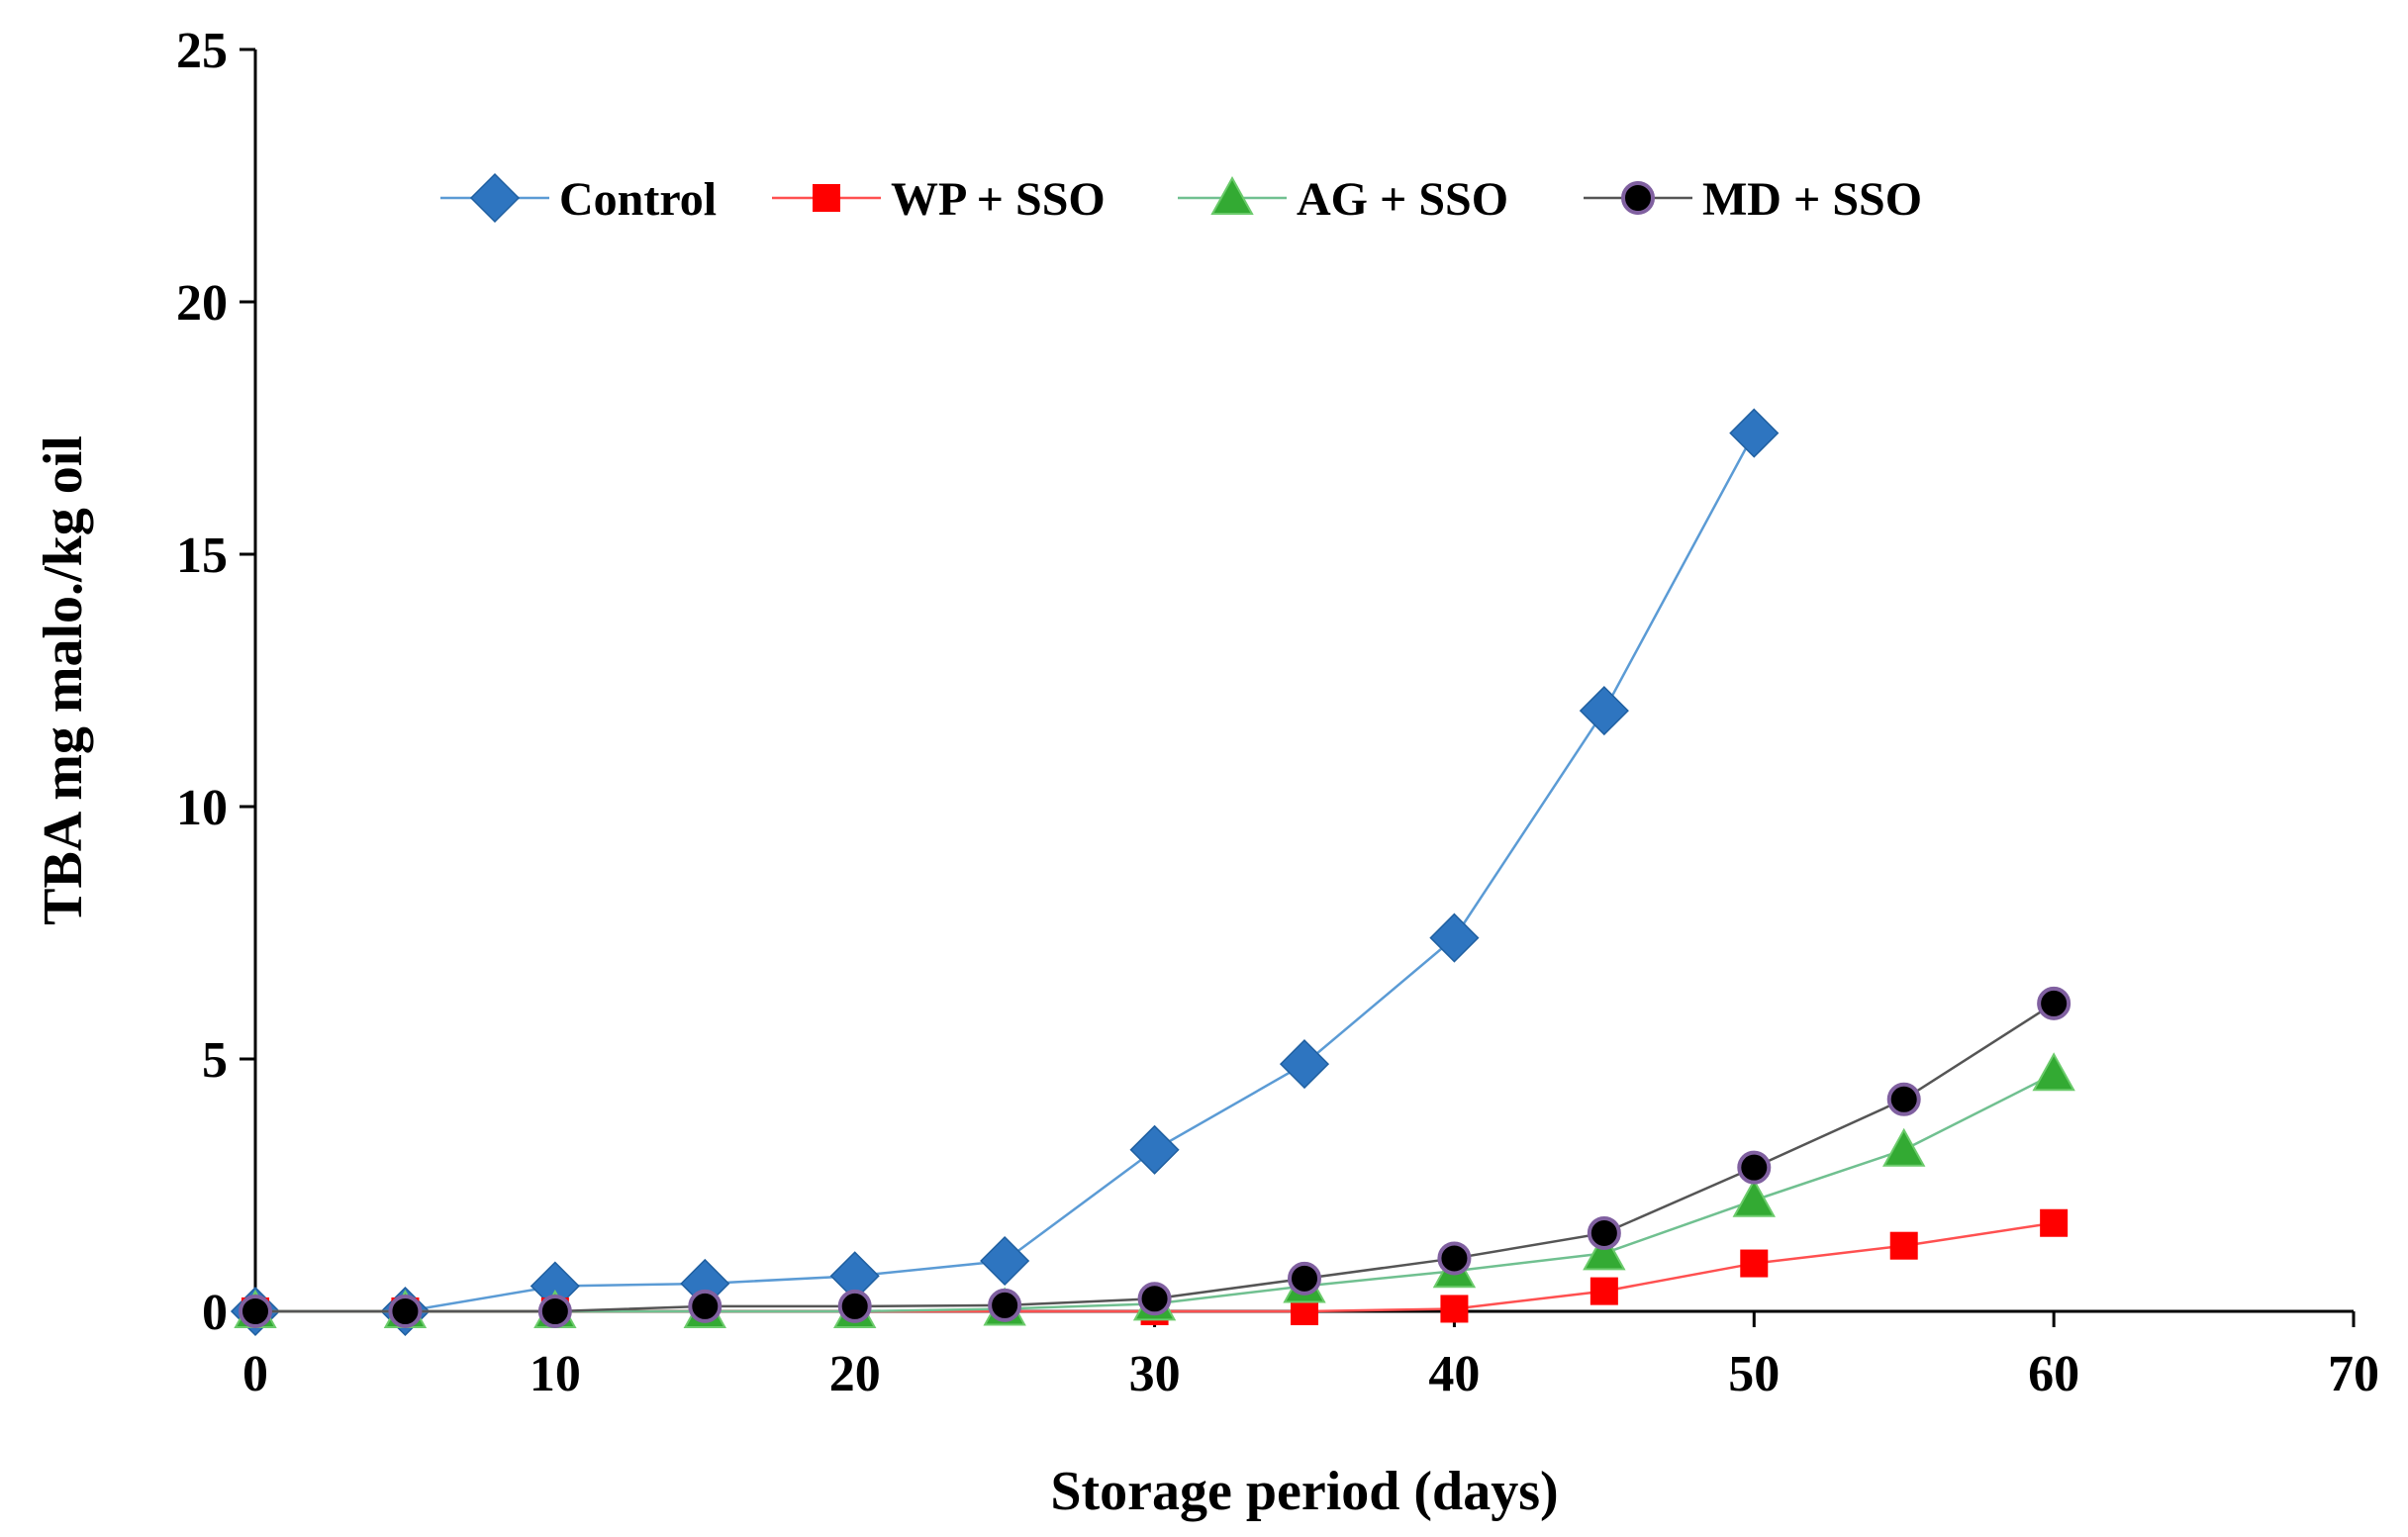  What do you see at coordinates (202, 304) in the screenshot?
I see `y-tick-label: 20` at bounding box center [202, 304].